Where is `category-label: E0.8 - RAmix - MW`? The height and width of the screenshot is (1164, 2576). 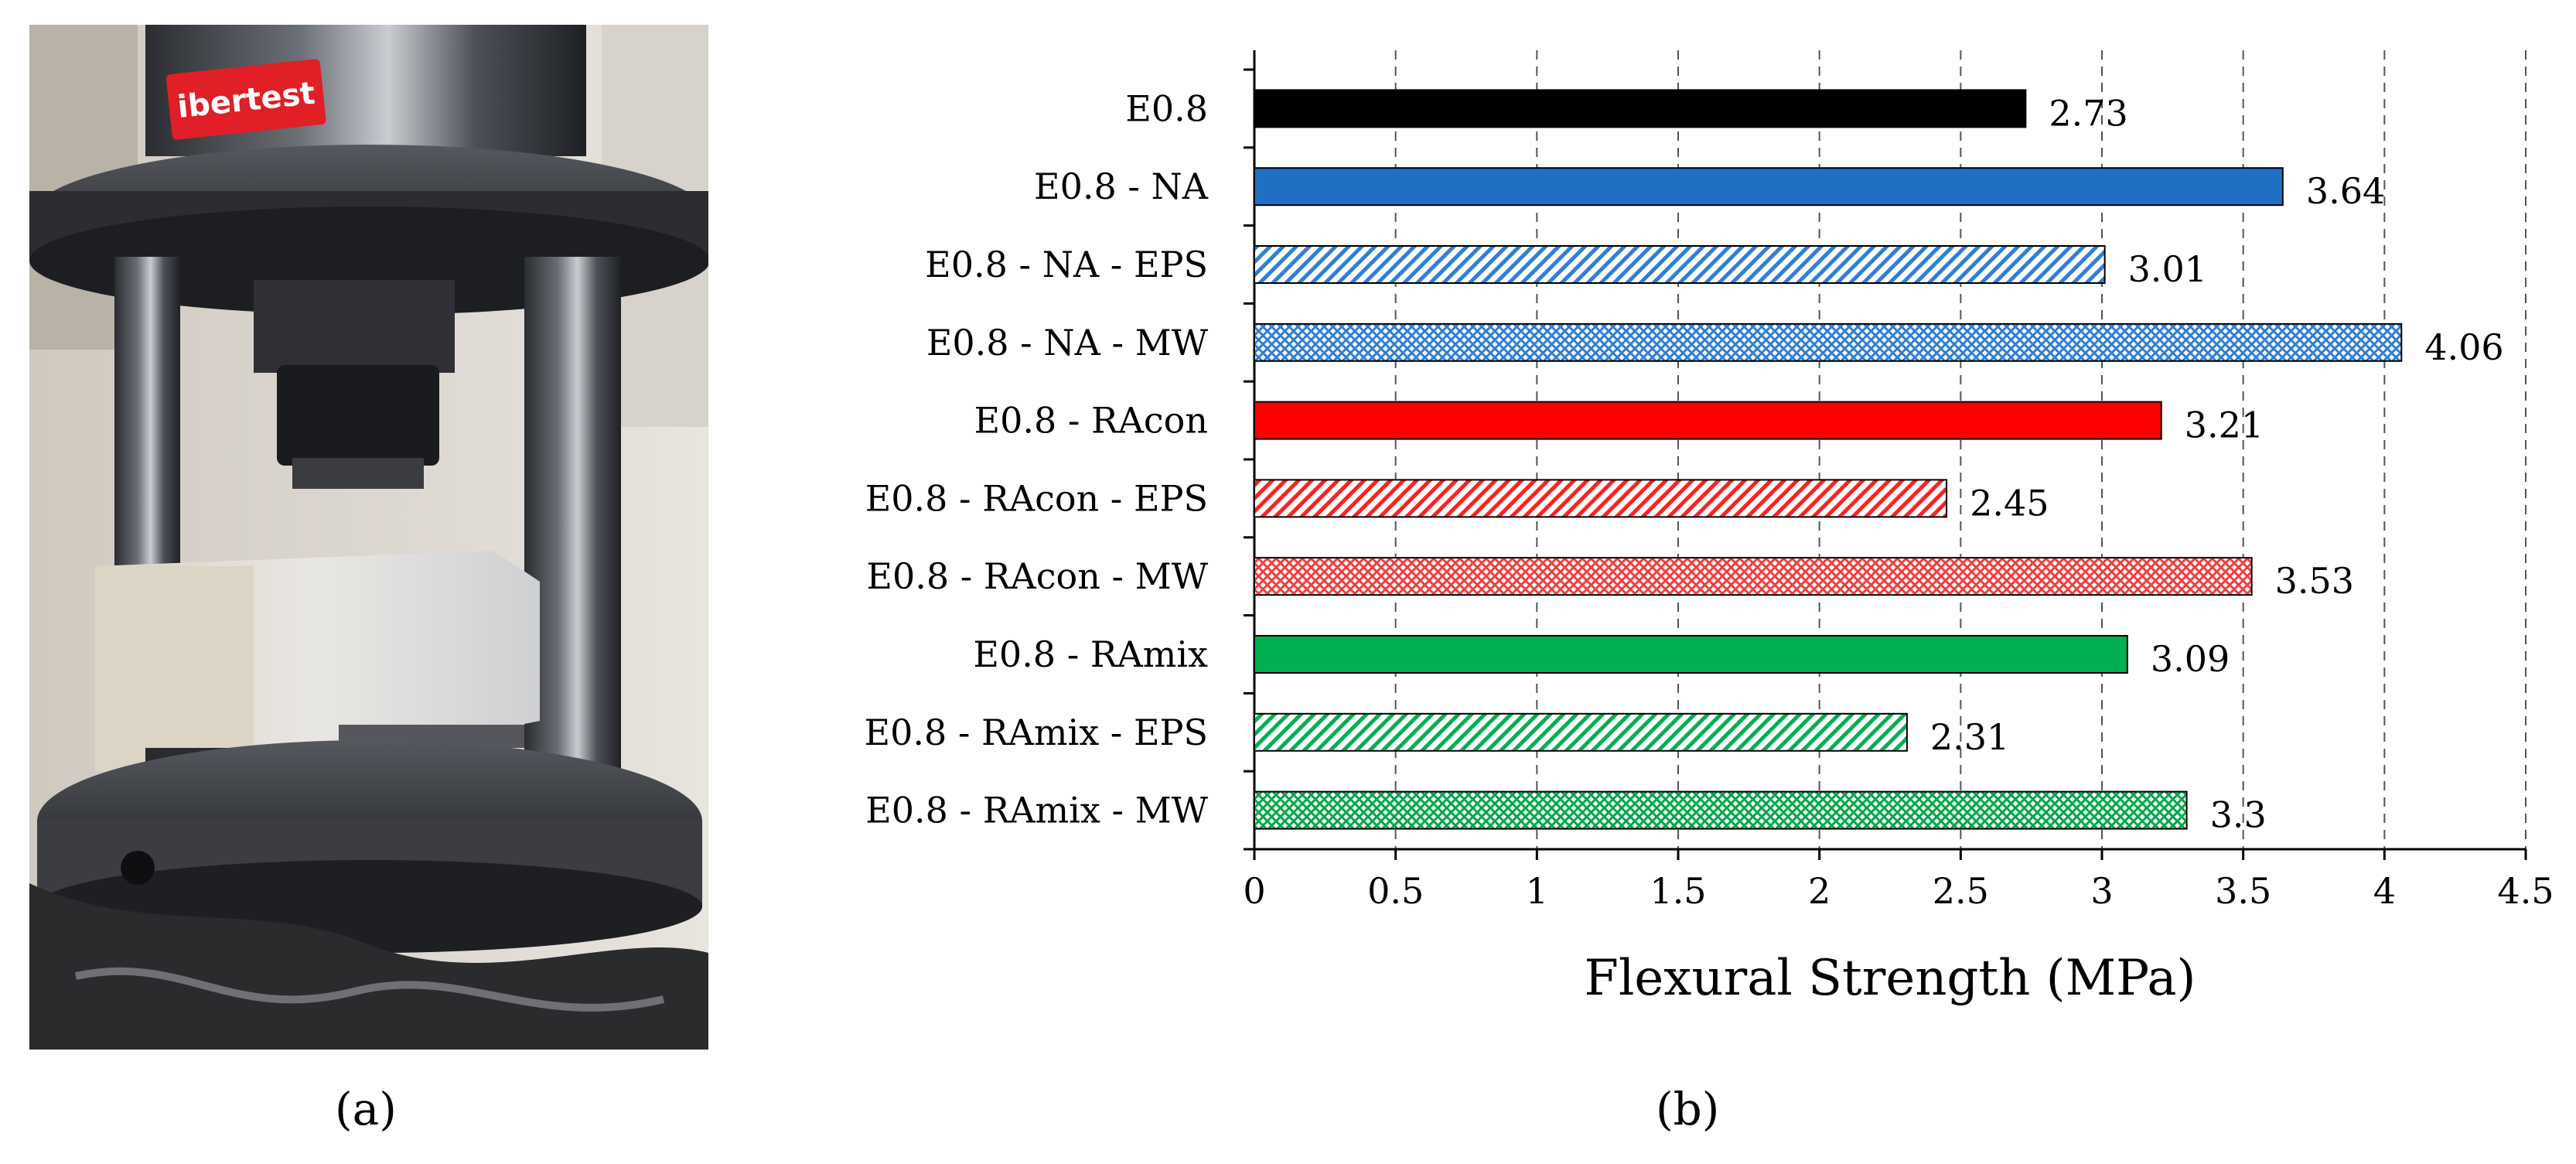 category-label: E0.8 - RAmix - MW is located at coordinates (1037, 810).